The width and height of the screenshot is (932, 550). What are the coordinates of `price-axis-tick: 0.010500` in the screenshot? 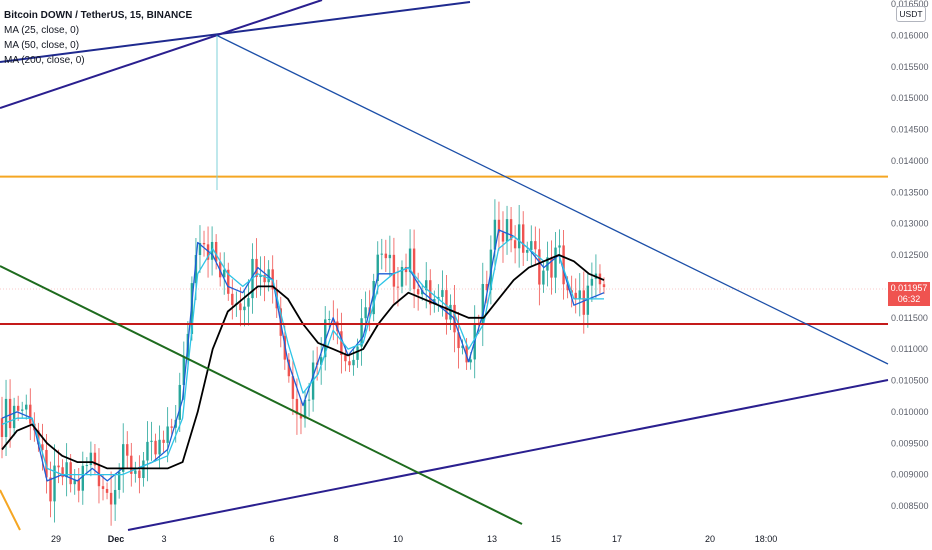 It's located at (910, 381).